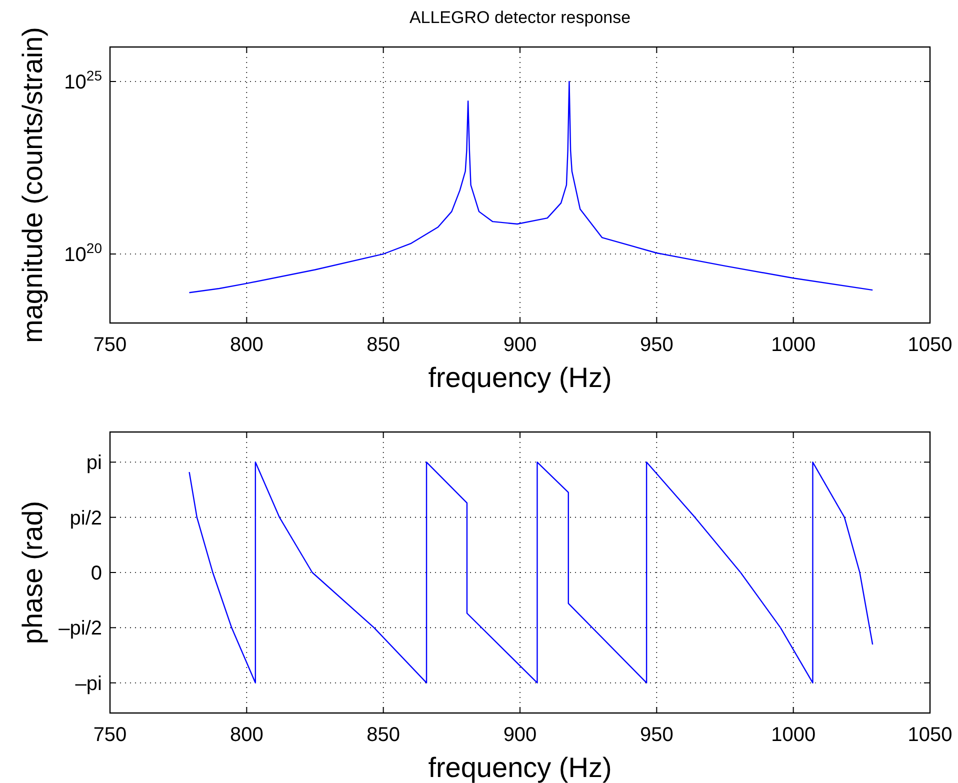 The width and height of the screenshot is (958, 783). I want to click on y-tick-label: pi/2, so click(86, 518).